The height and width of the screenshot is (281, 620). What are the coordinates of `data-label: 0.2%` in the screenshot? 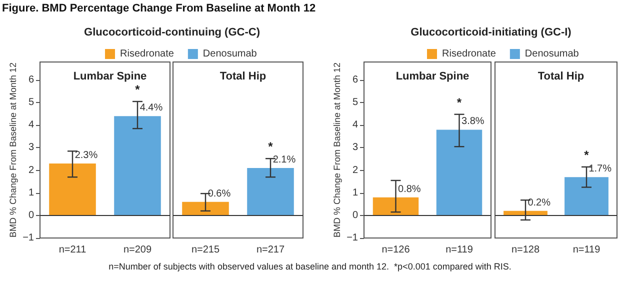 It's located at (539, 202).